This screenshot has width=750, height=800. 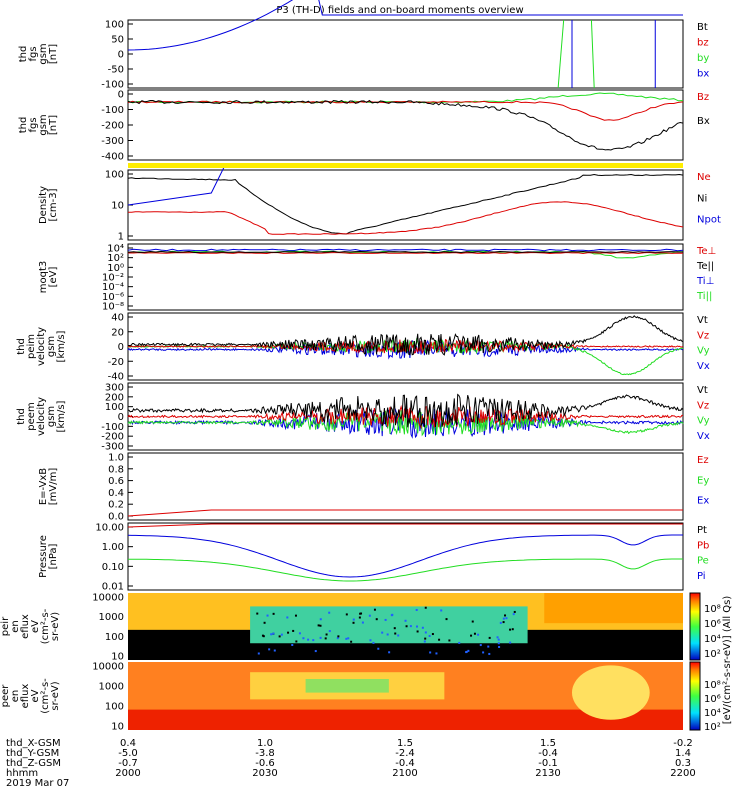 I want to click on panel-5-ylabel: [km/s], so click(x=61, y=346).